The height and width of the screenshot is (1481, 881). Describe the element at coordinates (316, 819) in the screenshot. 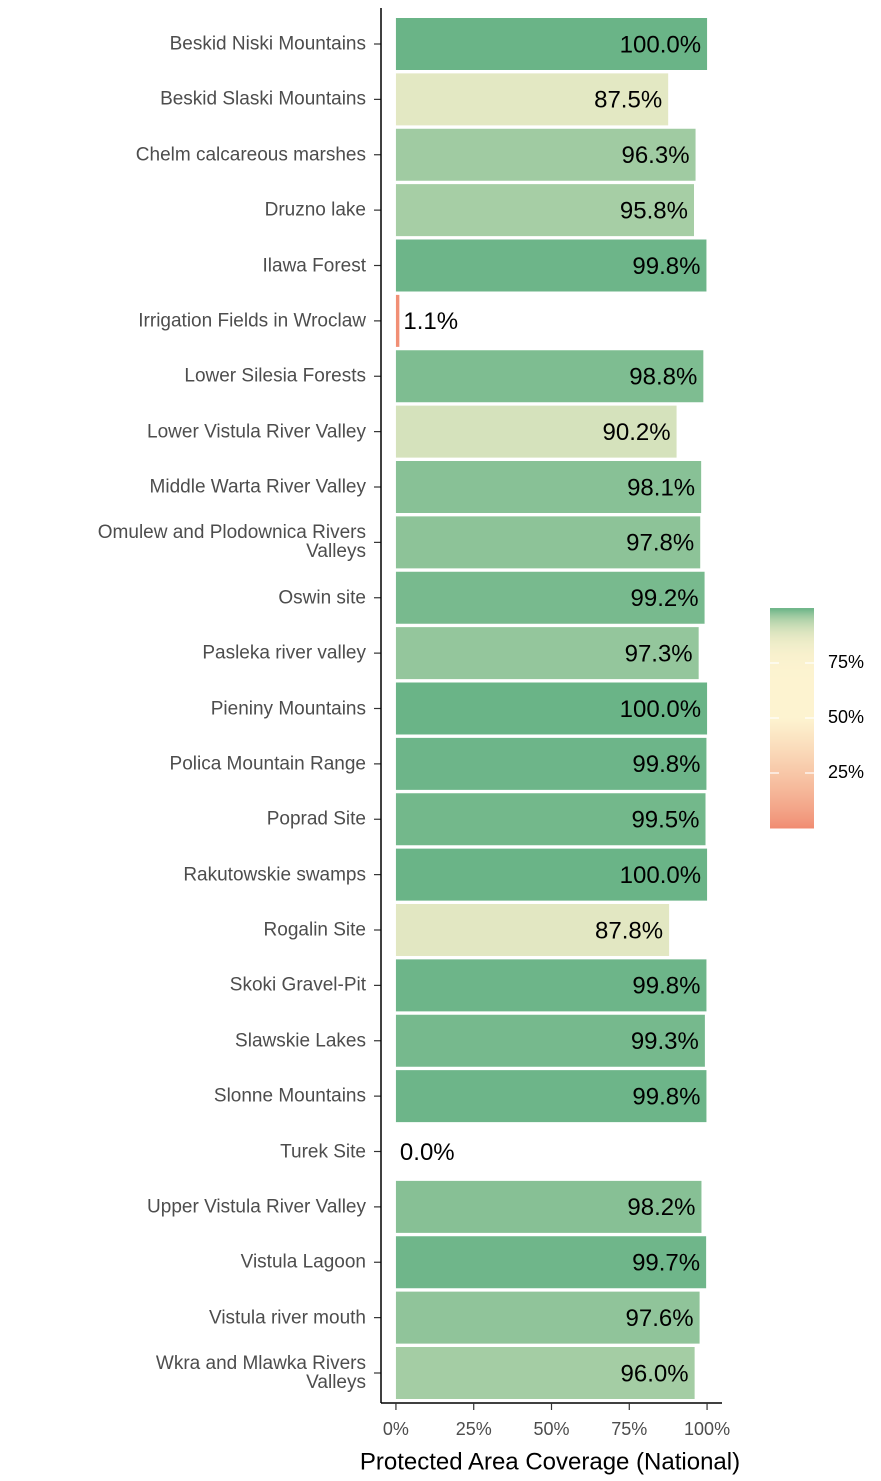

I see `y-tick-label: Poprad Site` at that location.